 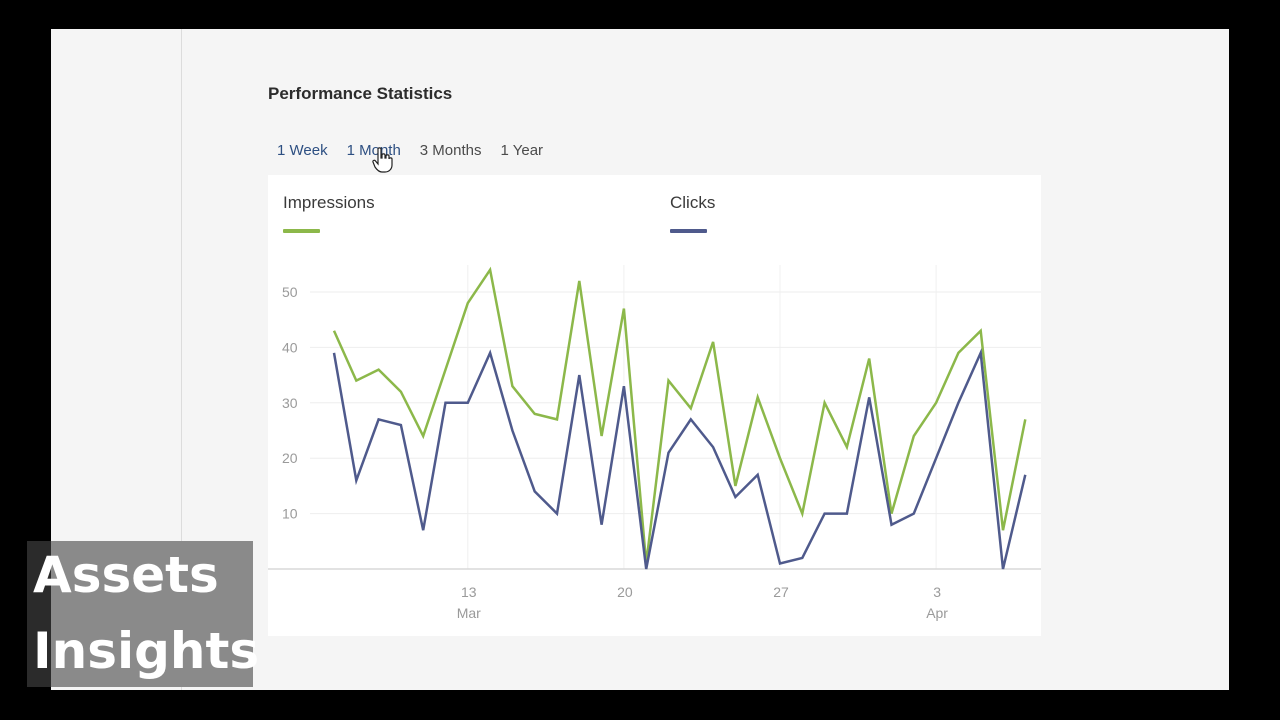 I want to click on x-tick-month-label: Mar, so click(x=469, y=613).